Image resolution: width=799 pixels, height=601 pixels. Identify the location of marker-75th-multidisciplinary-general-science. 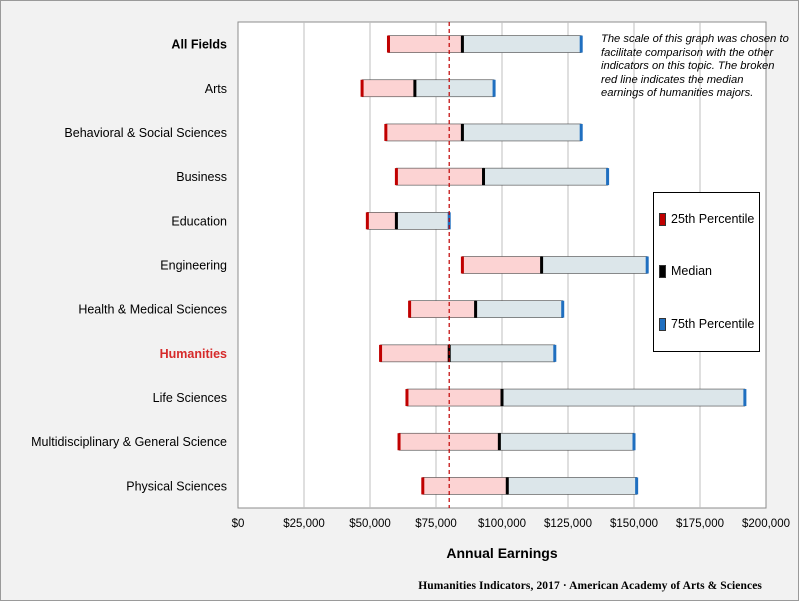
(634, 442).